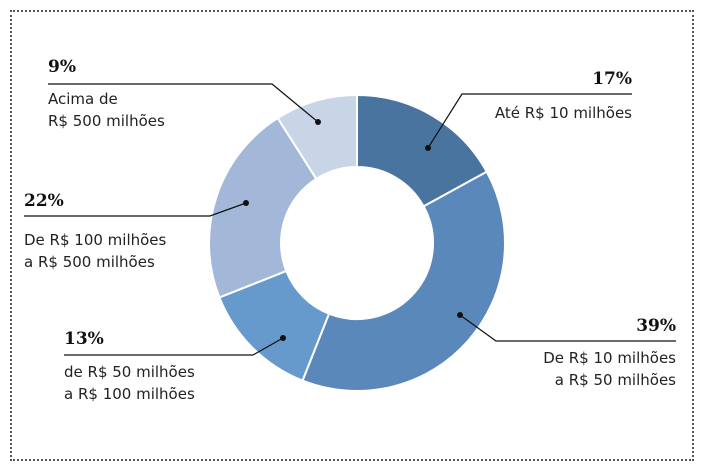 The image size is (706, 473). What do you see at coordinates (84, 339) in the screenshot?
I see `value-label: 13%` at bounding box center [84, 339].